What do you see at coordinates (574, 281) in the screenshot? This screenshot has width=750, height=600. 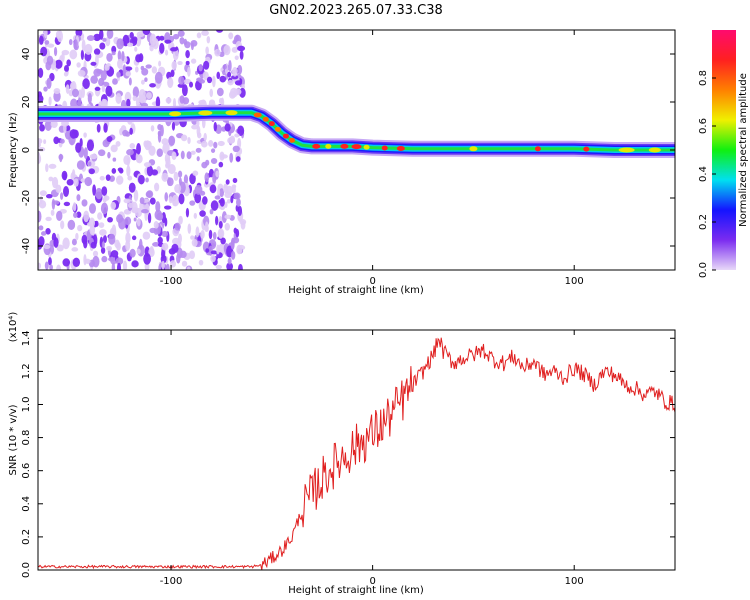 I see `spectrogram-x-tick-label: 100` at bounding box center [574, 281].